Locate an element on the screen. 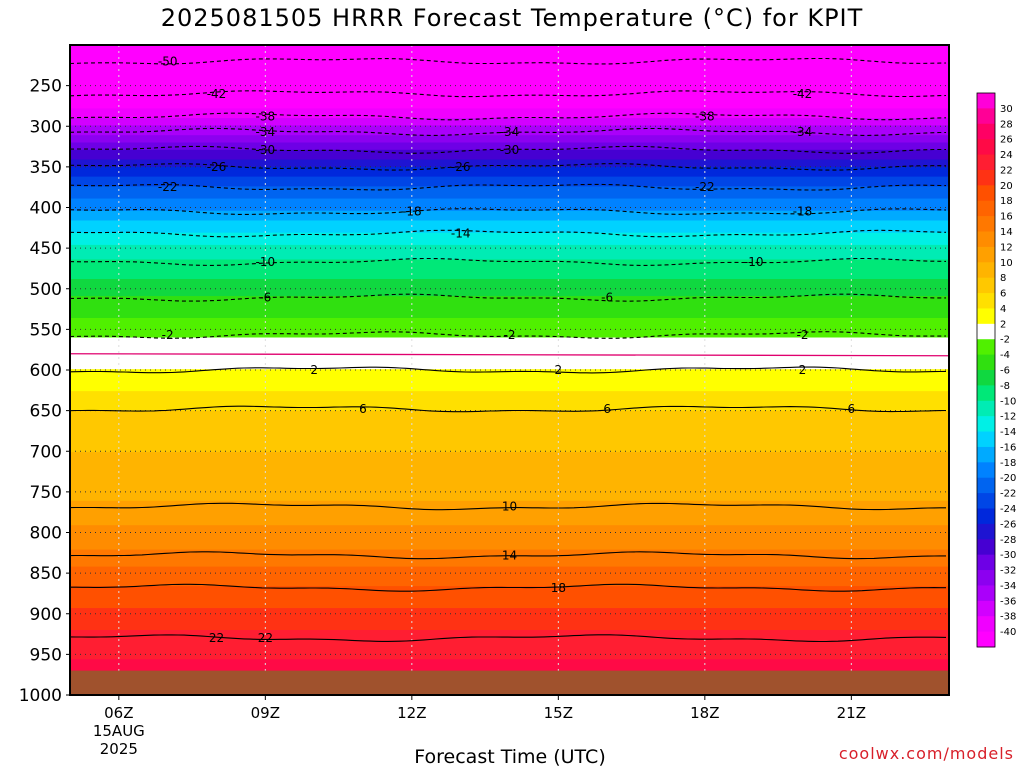 The image size is (1024, 768). contour-label: -42 is located at coordinates (803, 94).